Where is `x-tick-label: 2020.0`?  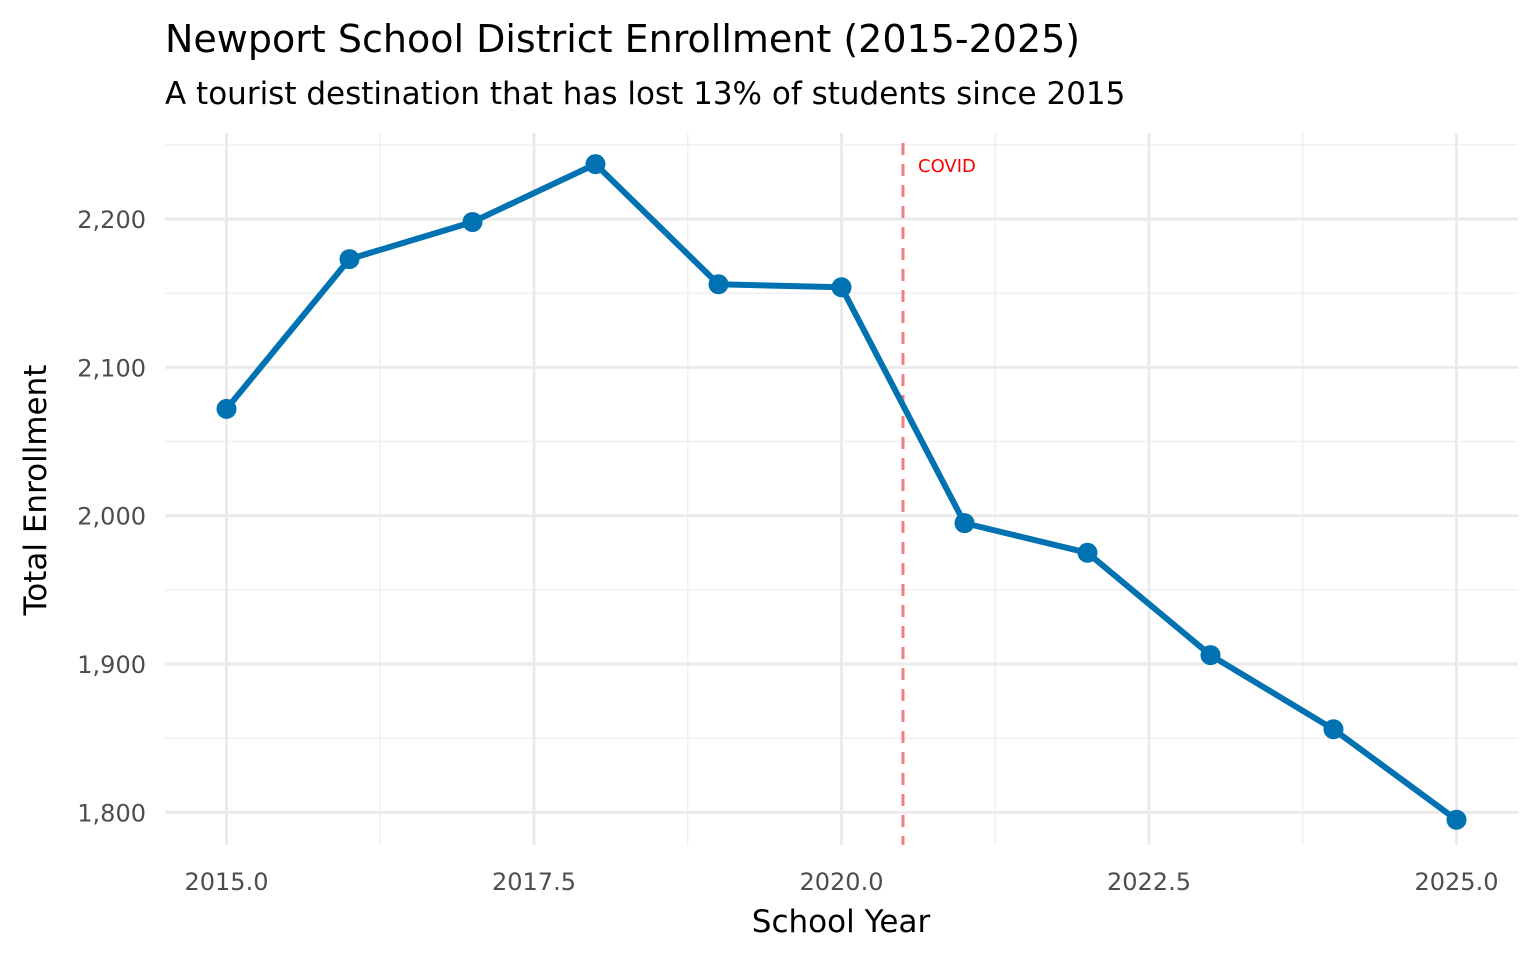
x-tick-label: 2020.0 is located at coordinates (842, 882).